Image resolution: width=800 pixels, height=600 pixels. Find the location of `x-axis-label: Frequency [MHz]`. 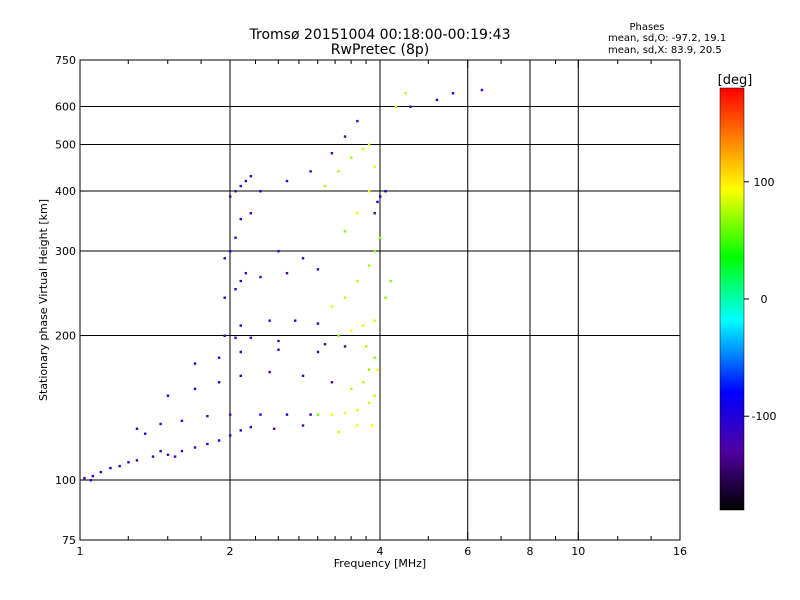

x-axis-label: Frequency [MHz] is located at coordinates (380, 563).